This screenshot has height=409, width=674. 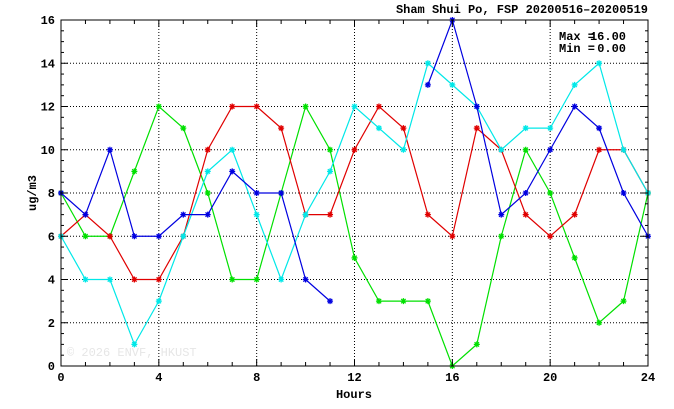 I want to click on x-tick-label: 8, so click(x=256, y=378).